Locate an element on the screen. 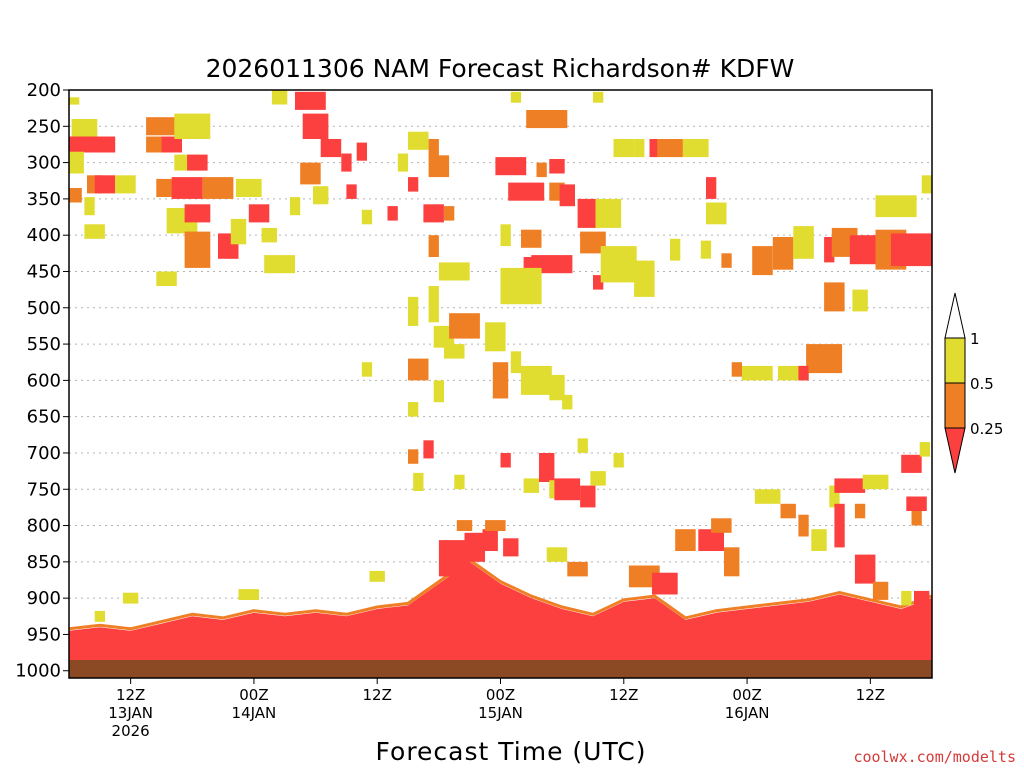 The height and width of the screenshot is (768, 1024). y-tick-label-650: 650 is located at coordinates (44, 417).